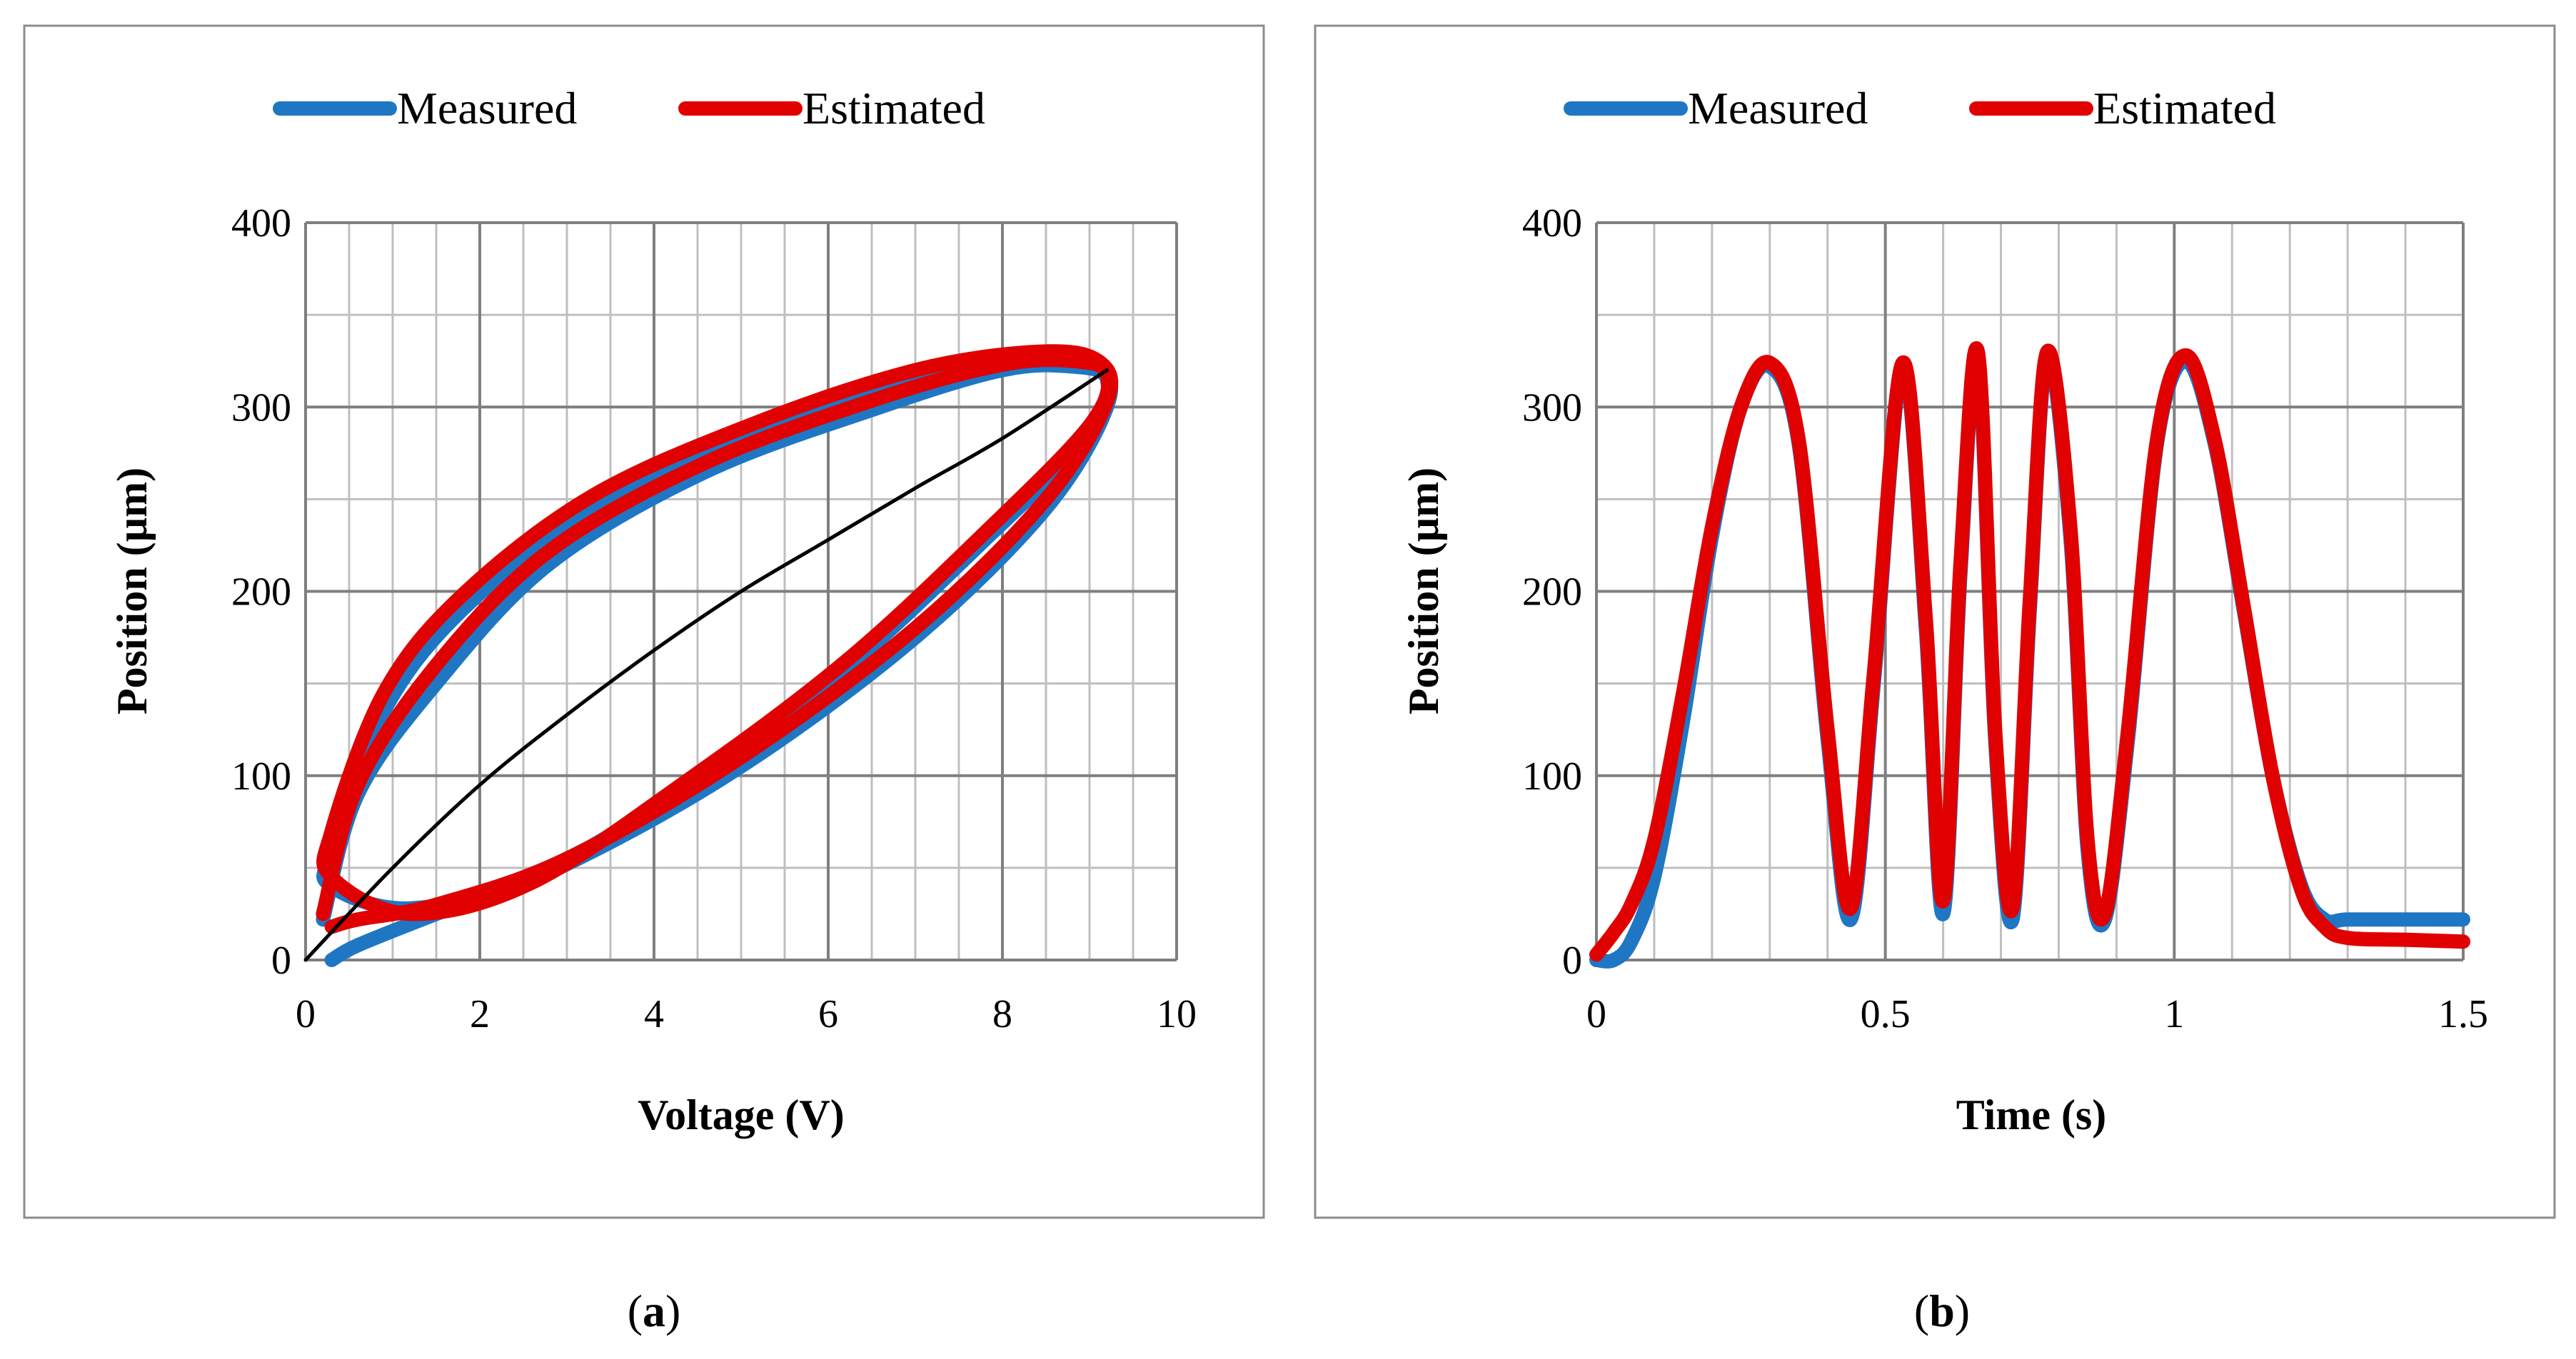 The image size is (2576, 1359). What do you see at coordinates (1424, 591) in the screenshot?
I see `y-axis-title-b: Position (µm)` at bounding box center [1424, 591].